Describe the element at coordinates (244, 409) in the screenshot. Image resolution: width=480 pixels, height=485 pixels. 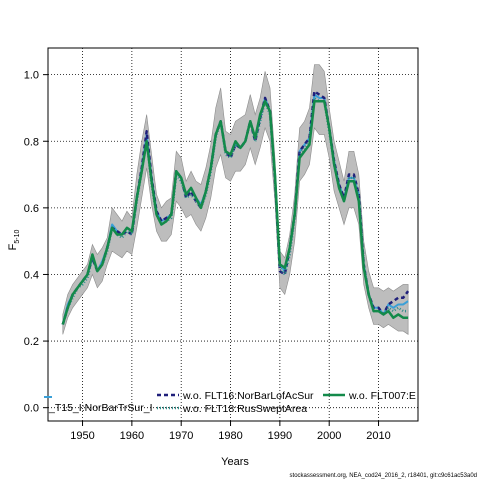
I see `legend-label-3: w.o. FLT18:RusSweptArea` at that location.